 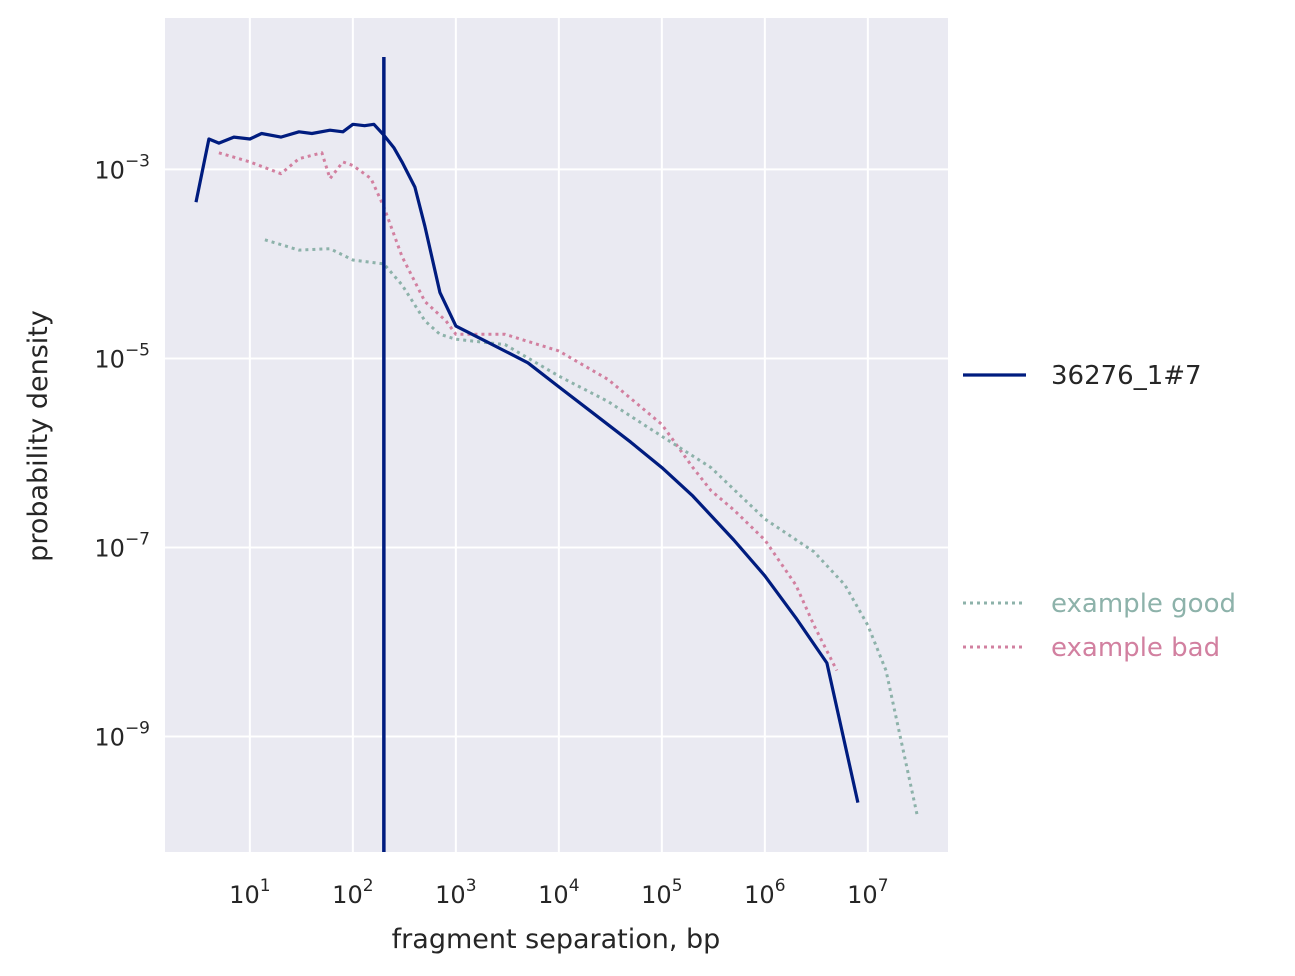 What do you see at coordinates (352, 892) in the screenshot?
I see `x-tick-label: 10²` at bounding box center [352, 892].